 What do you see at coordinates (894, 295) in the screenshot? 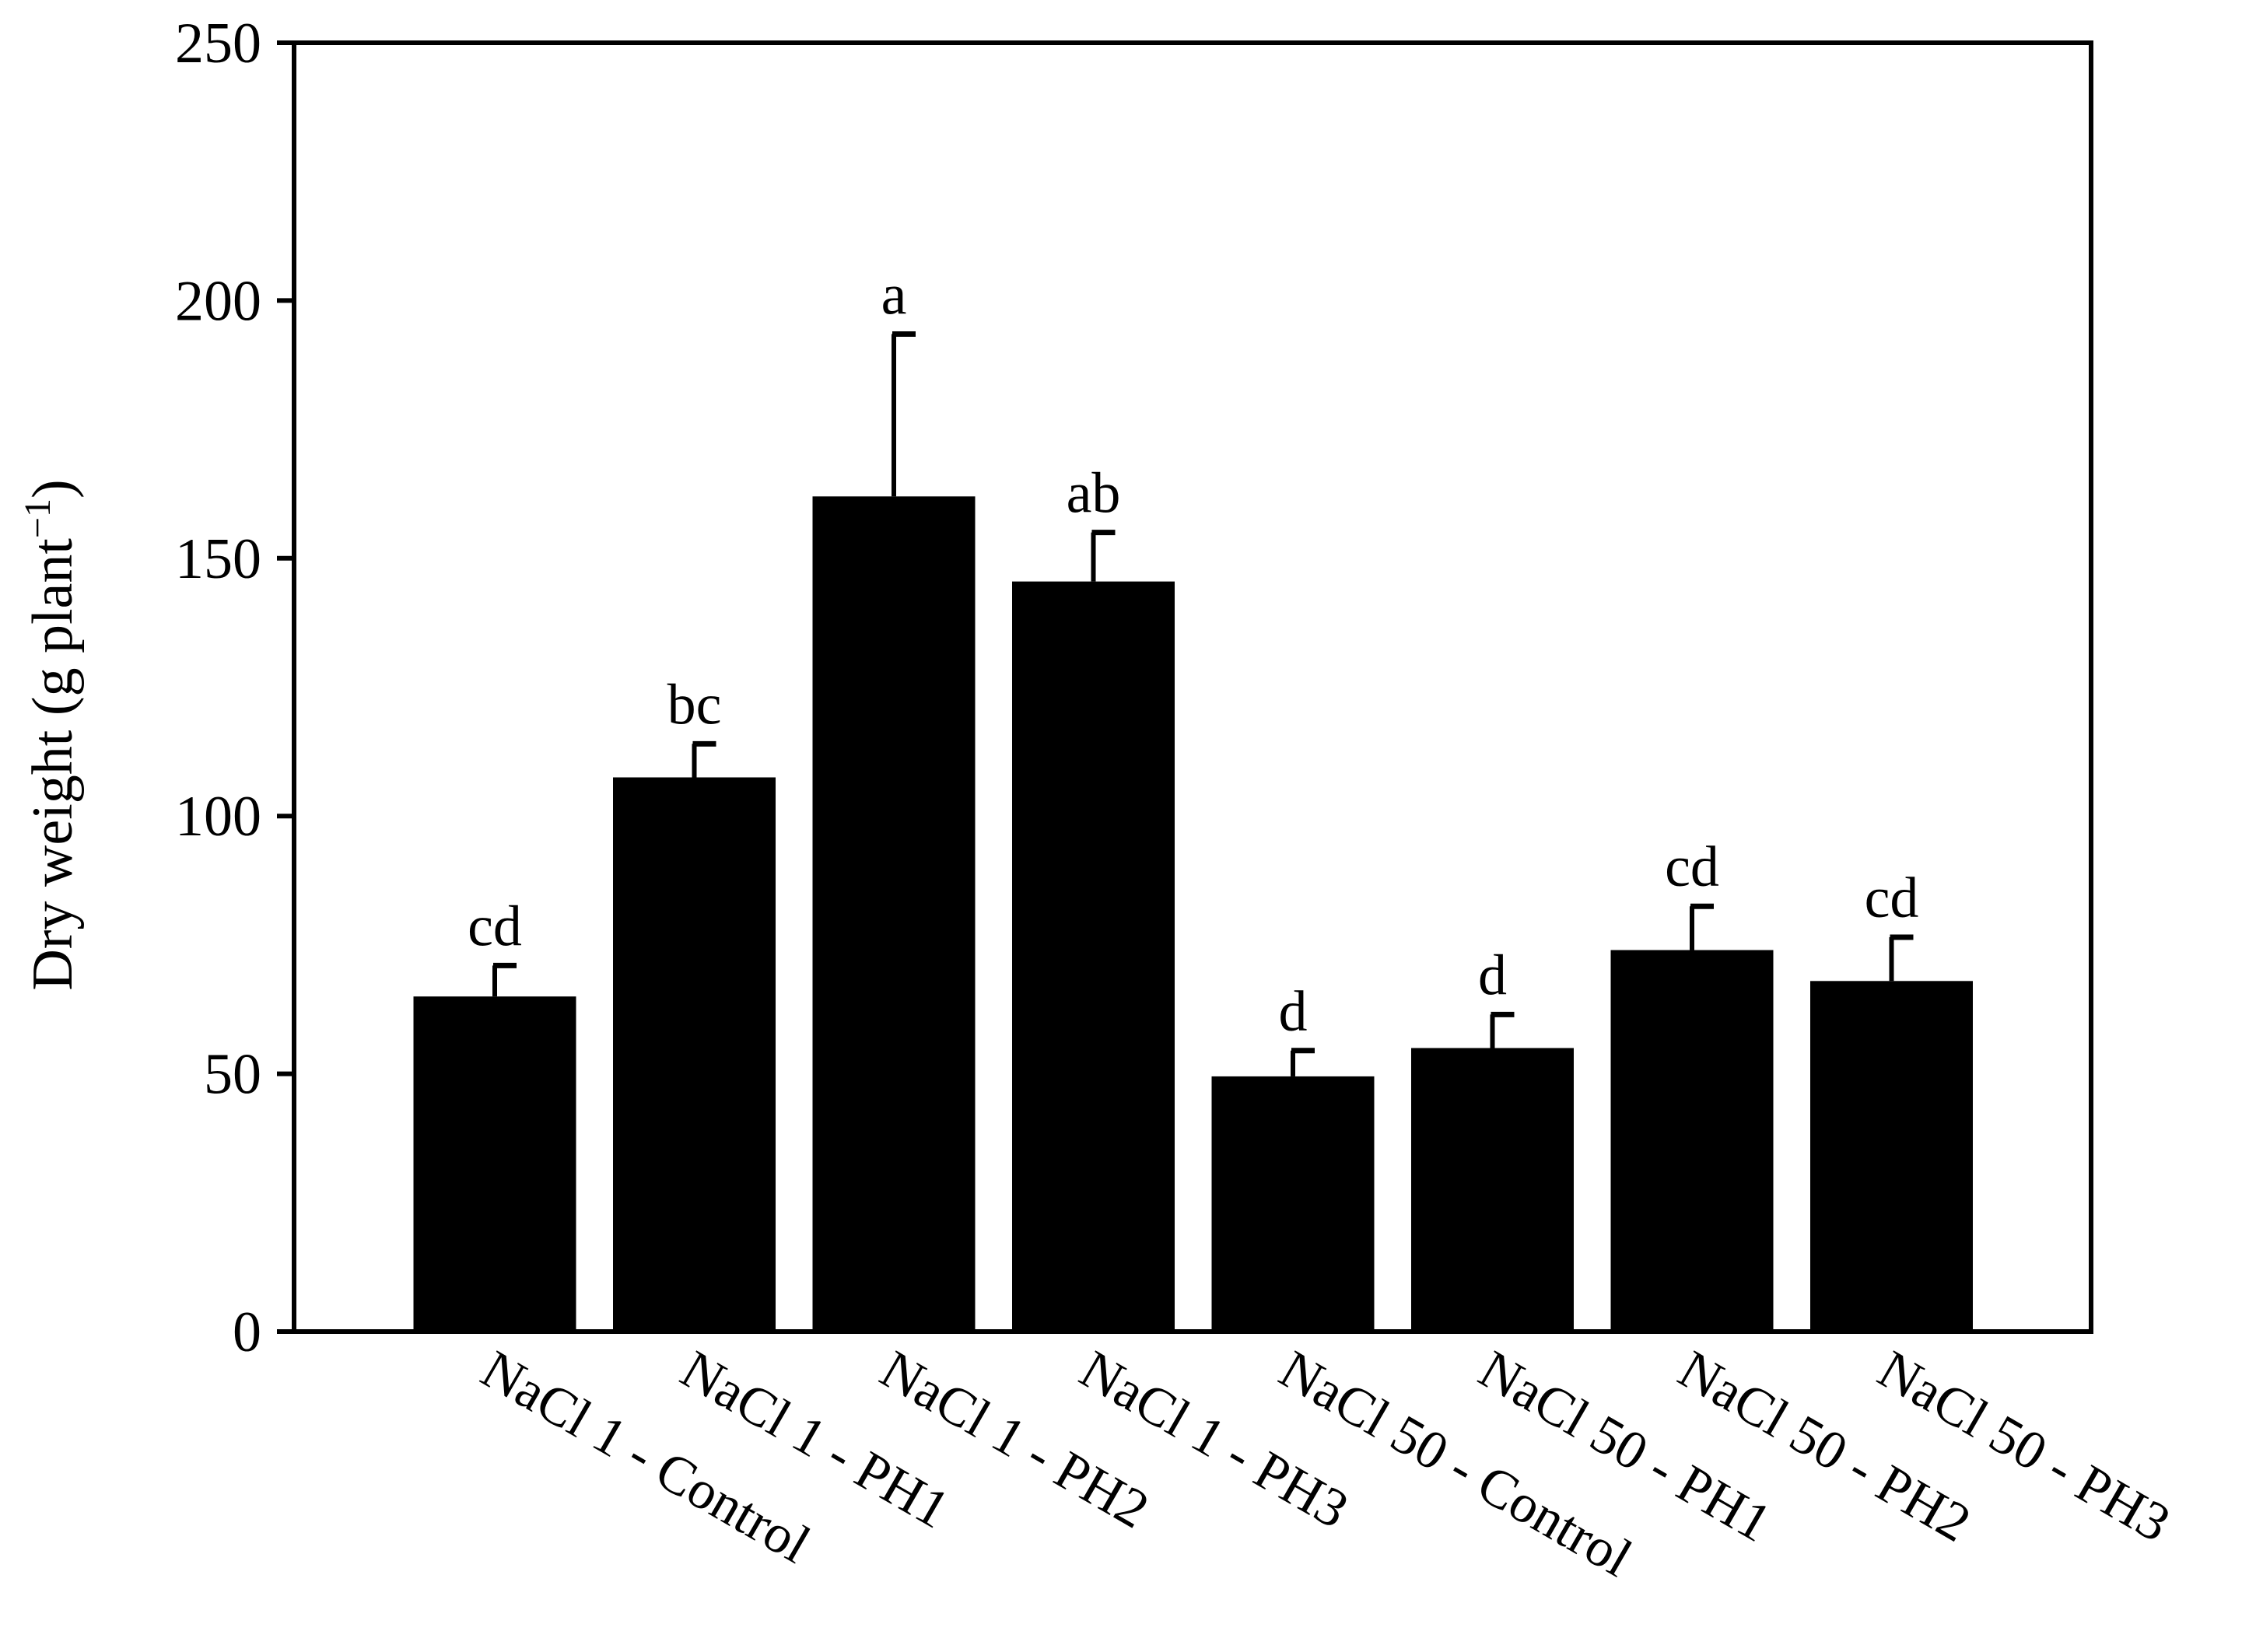
I see `significance-label: a` at bounding box center [894, 295].